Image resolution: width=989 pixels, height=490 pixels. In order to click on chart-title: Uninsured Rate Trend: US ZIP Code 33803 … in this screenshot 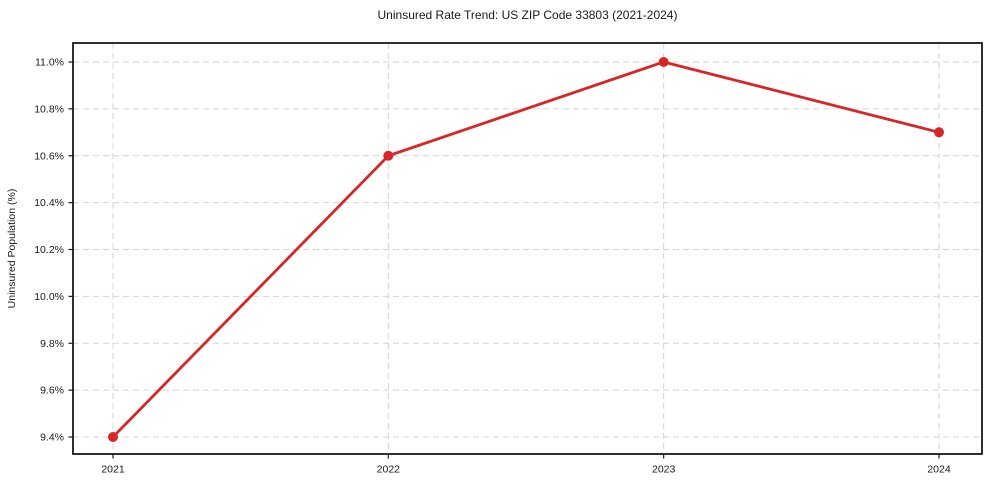, I will do `click(528, 15)`.